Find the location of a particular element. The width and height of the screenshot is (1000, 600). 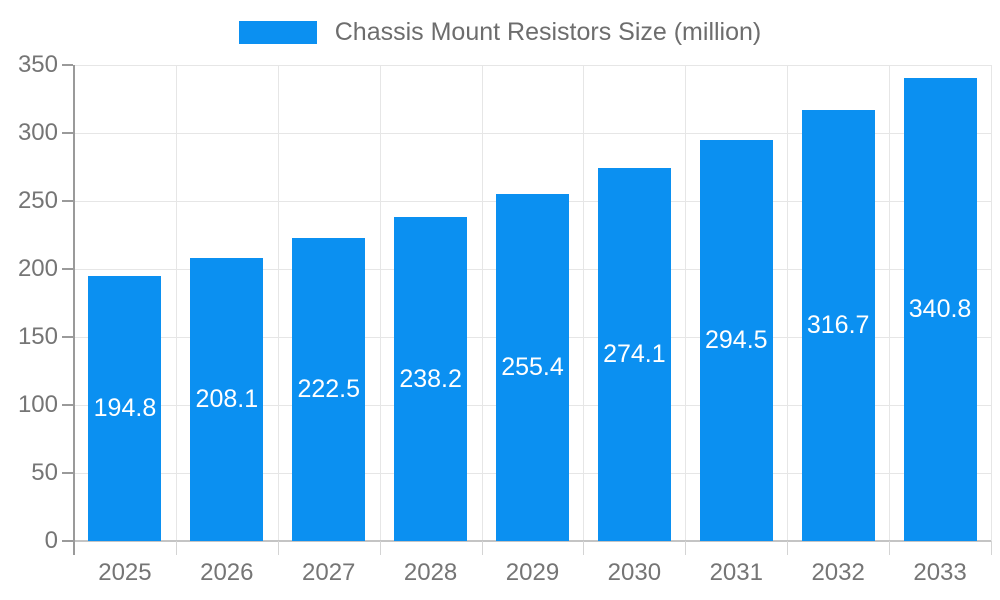

bar-value-label: 294.5 is located at coordinates (736, 340).